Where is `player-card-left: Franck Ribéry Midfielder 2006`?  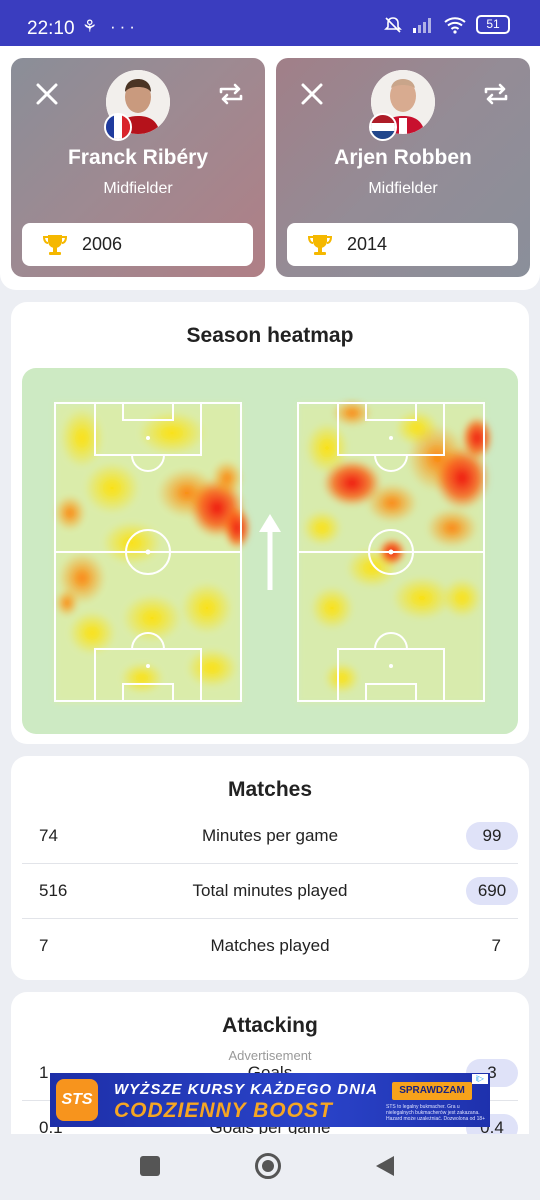
player-card-left: Franck Ribéry Midfielder 2006 is located at coordinates (138, 167).